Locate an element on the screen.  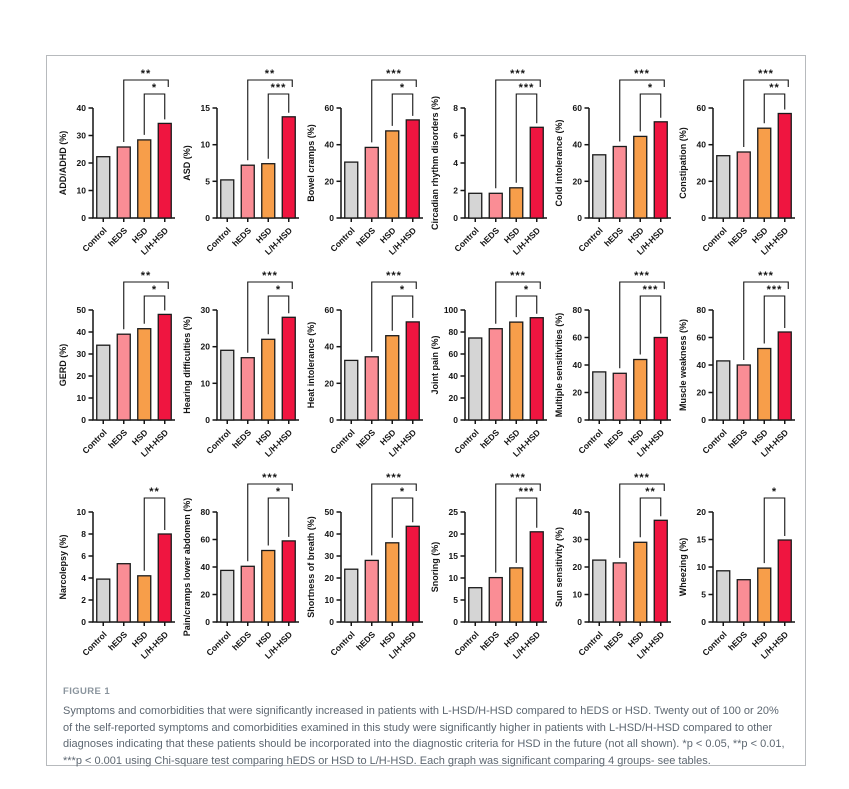
y-tick-label: 50 is located at coordinates (82, 310).